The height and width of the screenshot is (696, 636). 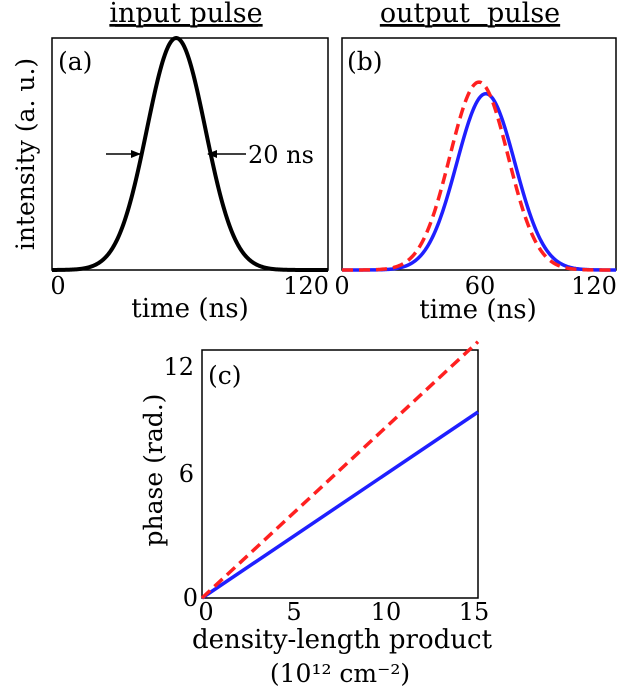 I want to click on panel-c-ytick-6: 6, so click(x=186, y=474).